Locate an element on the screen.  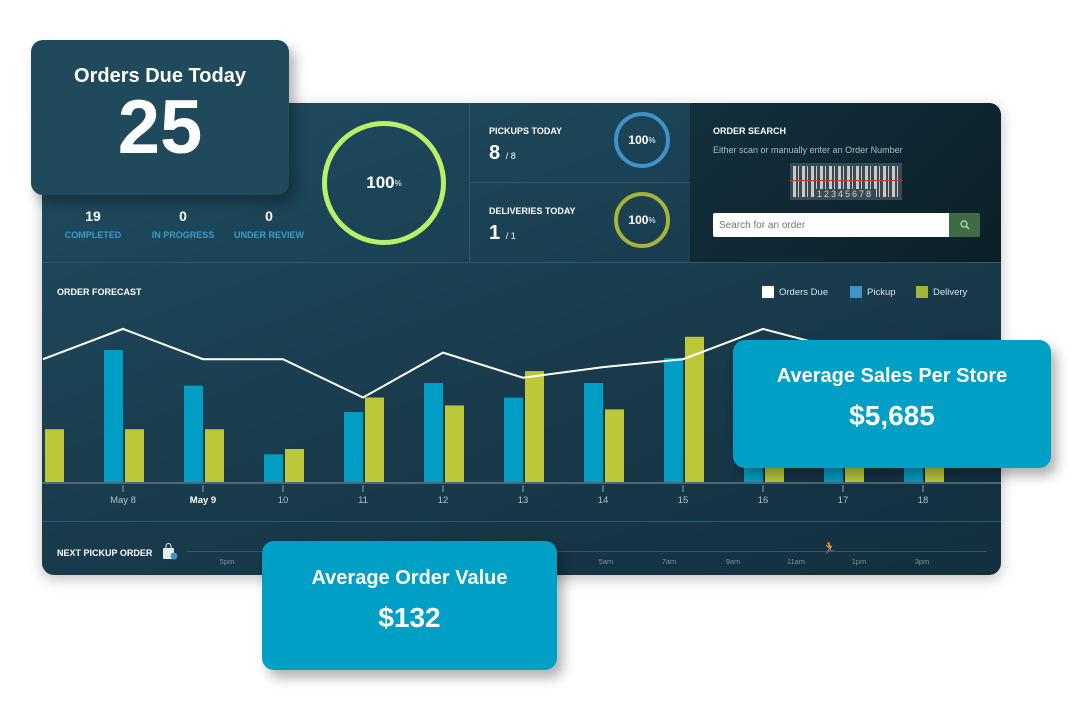
timeline-tick-label: 3pm is located at coordinates (922, 561).